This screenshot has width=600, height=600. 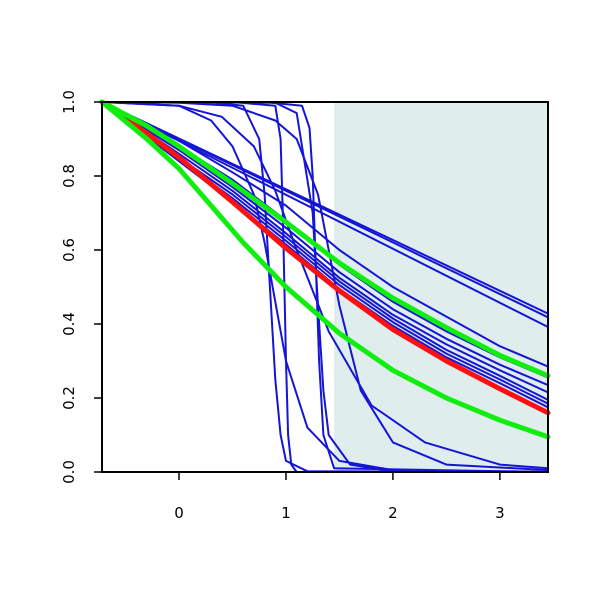 I want to click on y-tick-label: 0.8, so click(x=69, y=176).